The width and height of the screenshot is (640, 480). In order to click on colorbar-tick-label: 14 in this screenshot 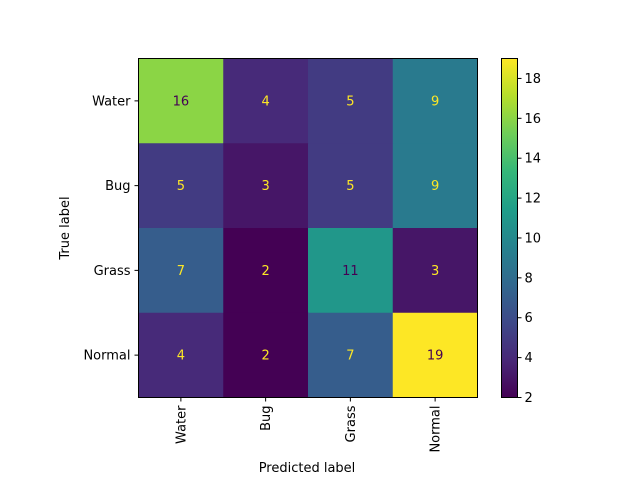, I will do `click(533, 159)`.